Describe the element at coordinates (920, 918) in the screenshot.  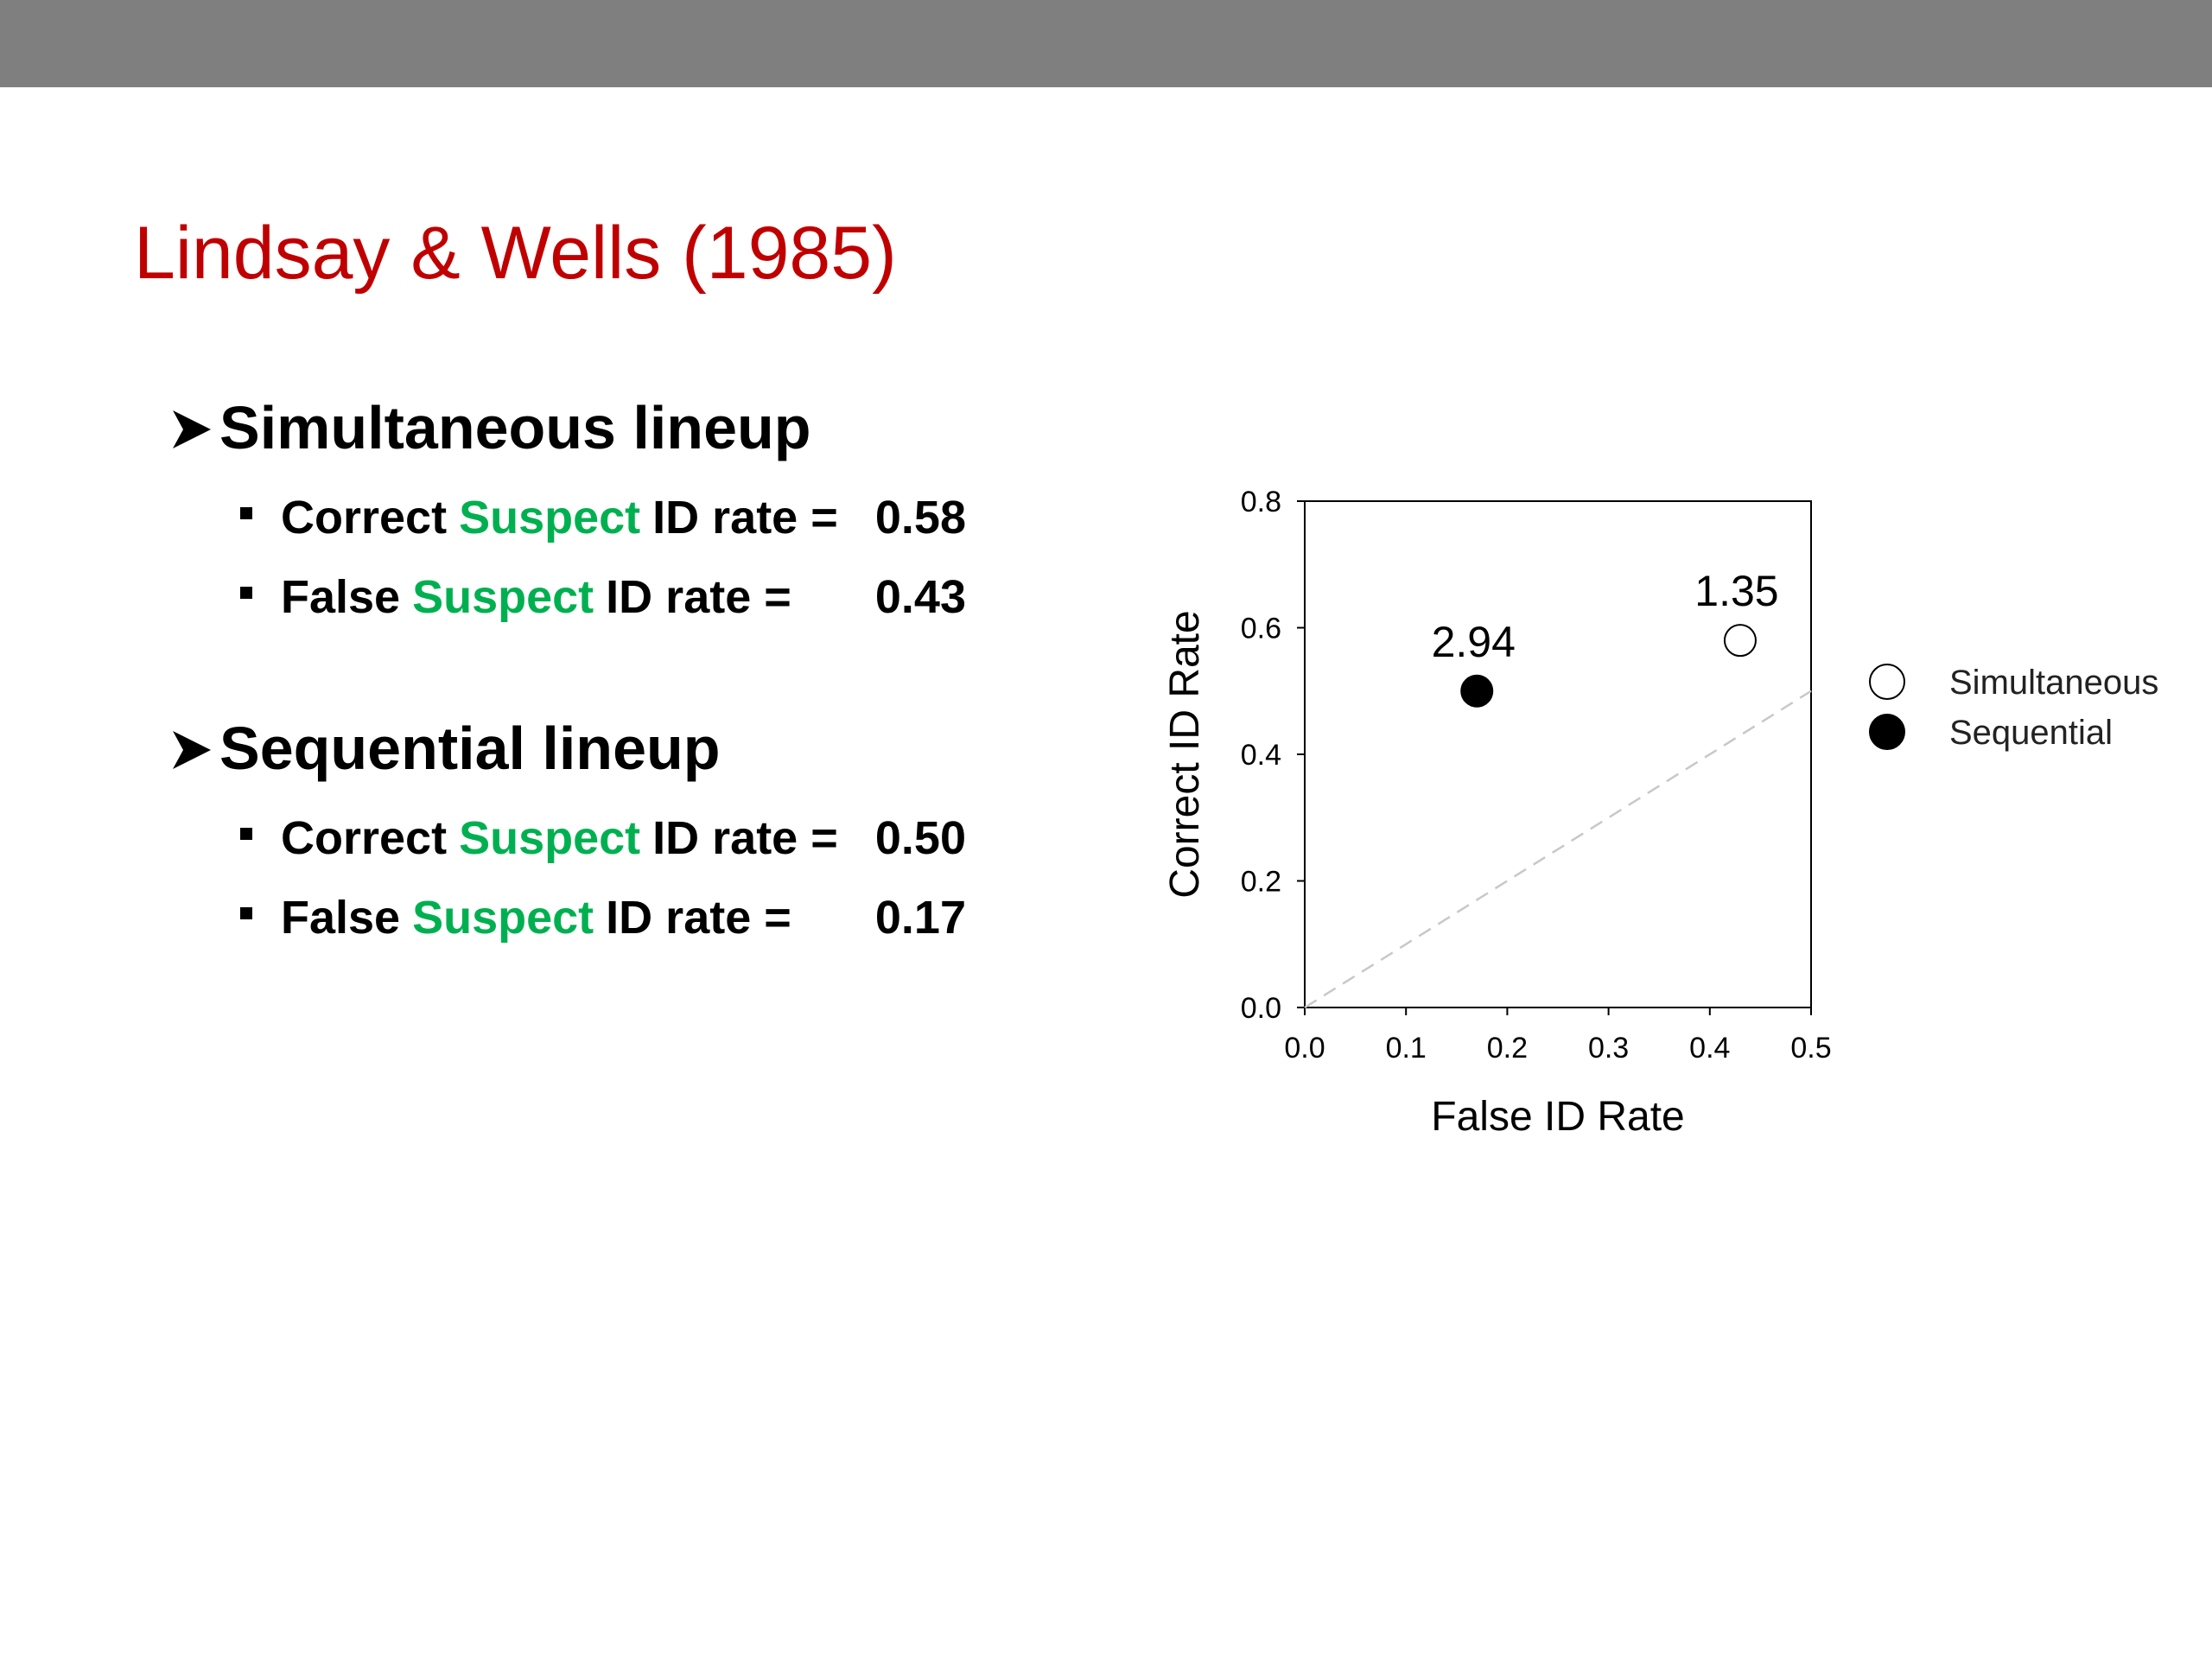
I see `item-value: 0.17` at that location.